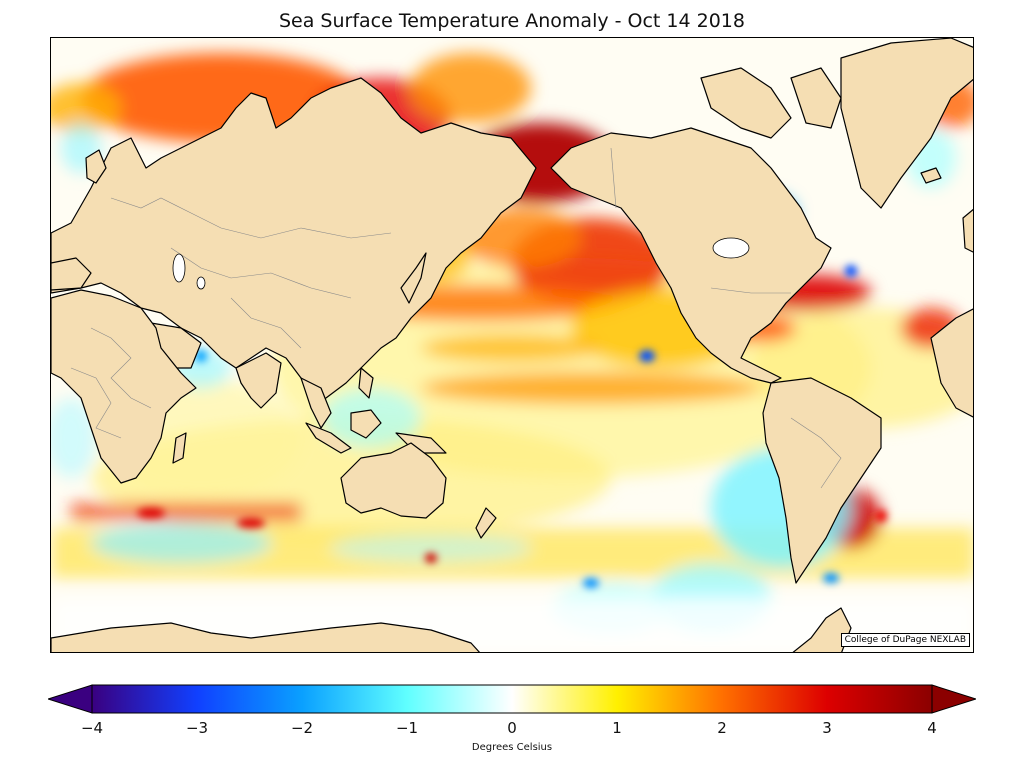 This screenshot has height=768, width=1024. What do you see at coordinates (258, 380) in the screenshot?
I see `land-india` at bounding box center [258, 380].